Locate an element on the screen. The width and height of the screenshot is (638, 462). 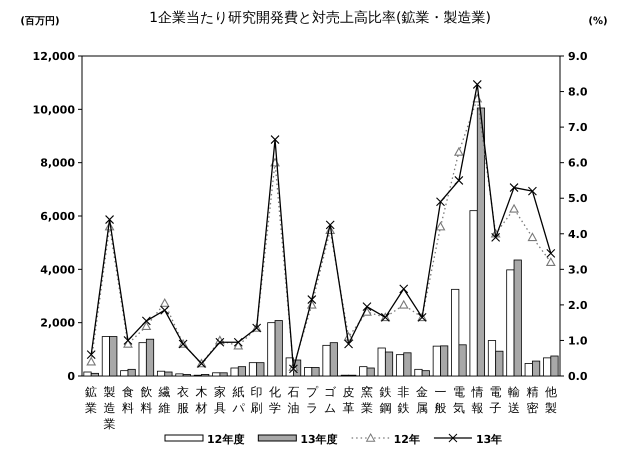
x-tick-label: 精密 is located at coordinates (532, 400).